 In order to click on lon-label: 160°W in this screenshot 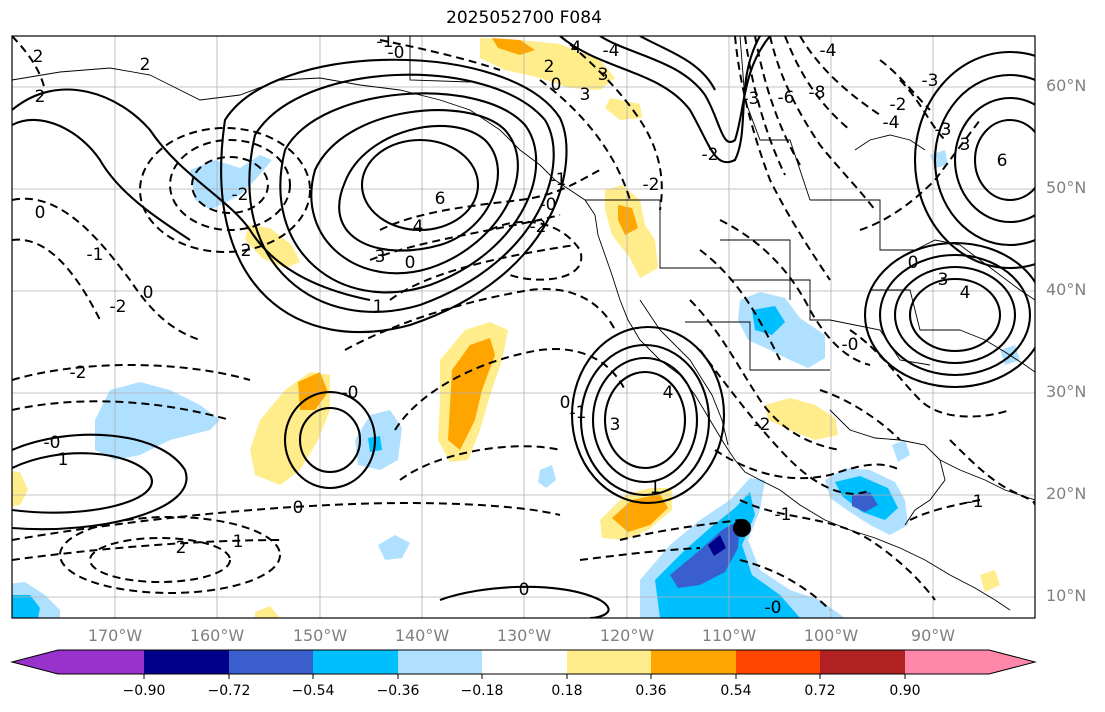, I will do `click(217, 635)`.